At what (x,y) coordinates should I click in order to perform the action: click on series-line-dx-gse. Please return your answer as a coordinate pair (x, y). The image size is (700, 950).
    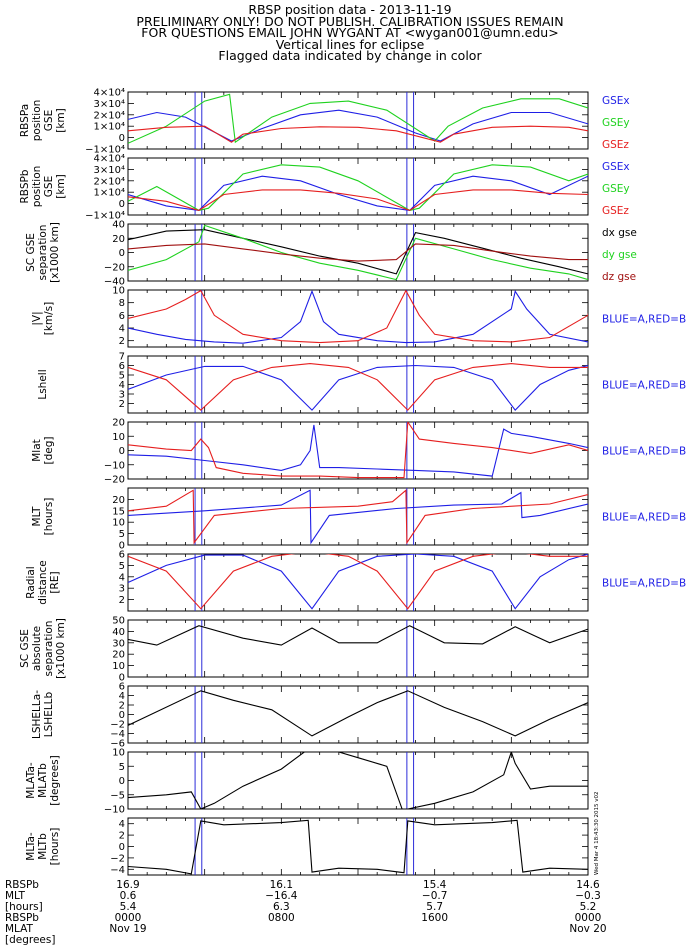
    Looking at the image, I should click on (358, 252).